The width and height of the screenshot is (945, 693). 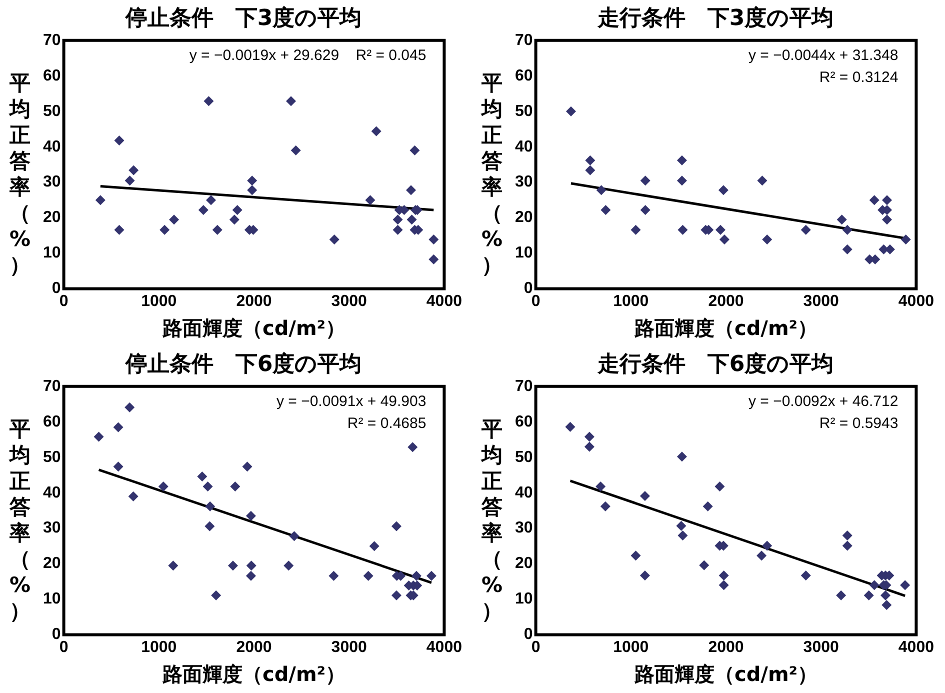 I want to click on annotation: y = −0.0019x + 29.629 R² = 0.045, so click(x=307, y=55).